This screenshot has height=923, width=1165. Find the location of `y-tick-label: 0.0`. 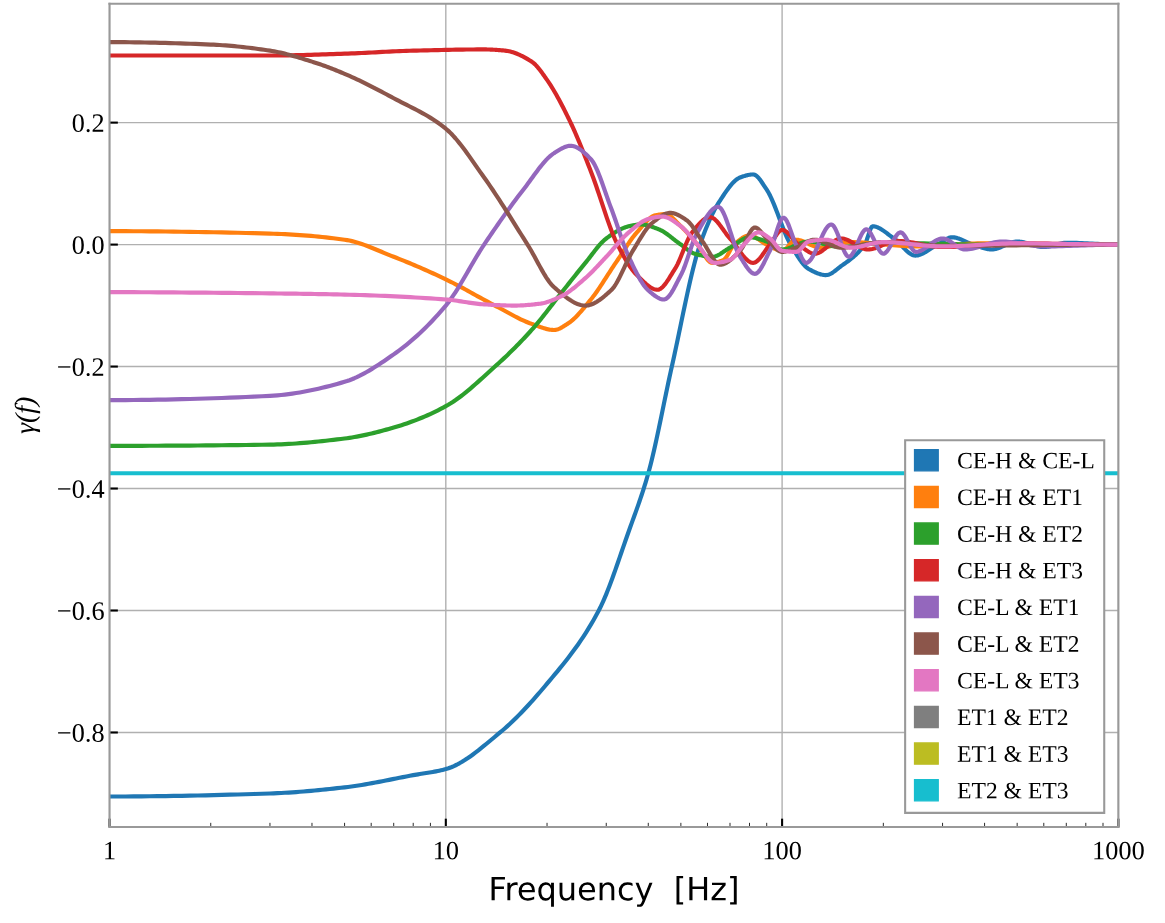

y-tick-label: 0.0 is located at coordinates (88, 245).